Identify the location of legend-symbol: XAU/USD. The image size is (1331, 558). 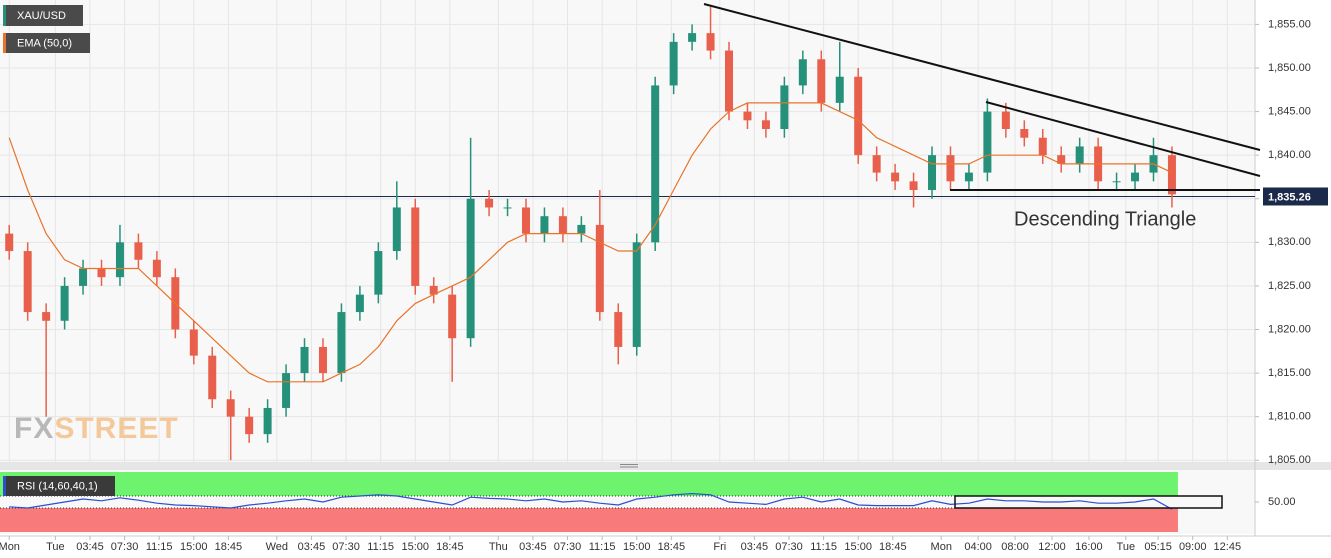
(43, 15).